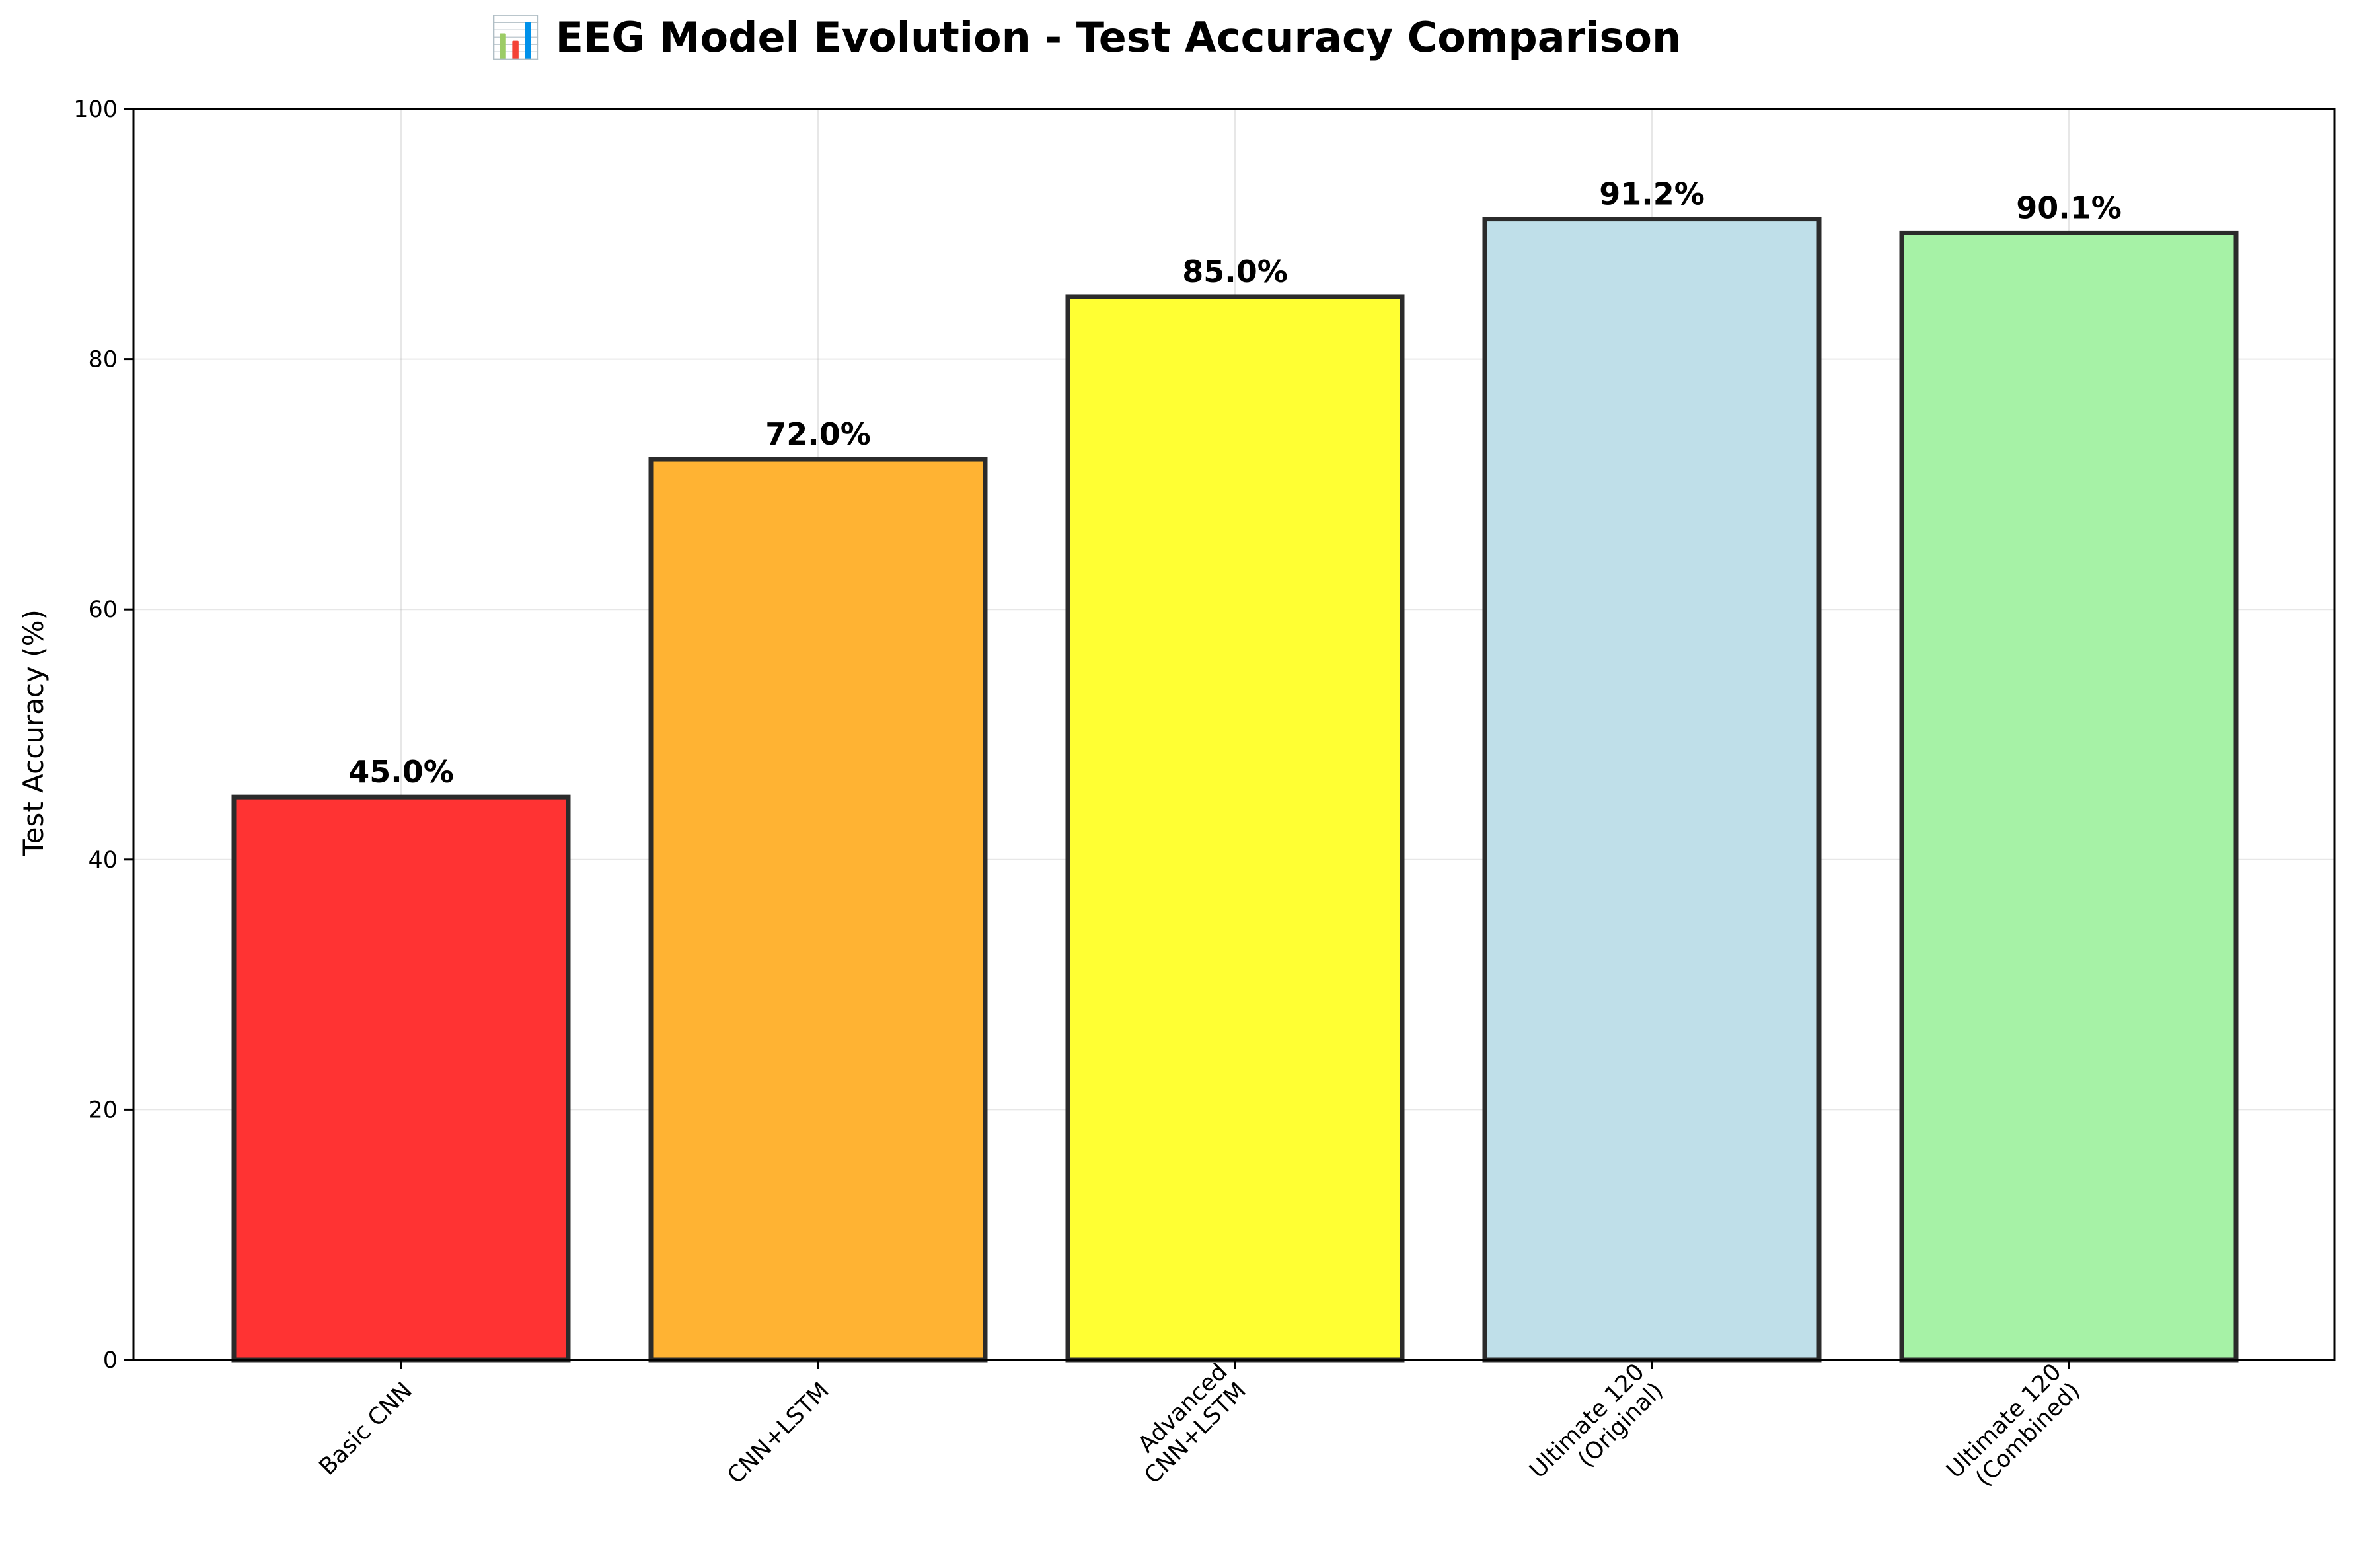  What do you see at coordinates (2069, 208) in the screenshot?
I see `bar-value-label: 90.1%` at bounding box center [2069, 208].